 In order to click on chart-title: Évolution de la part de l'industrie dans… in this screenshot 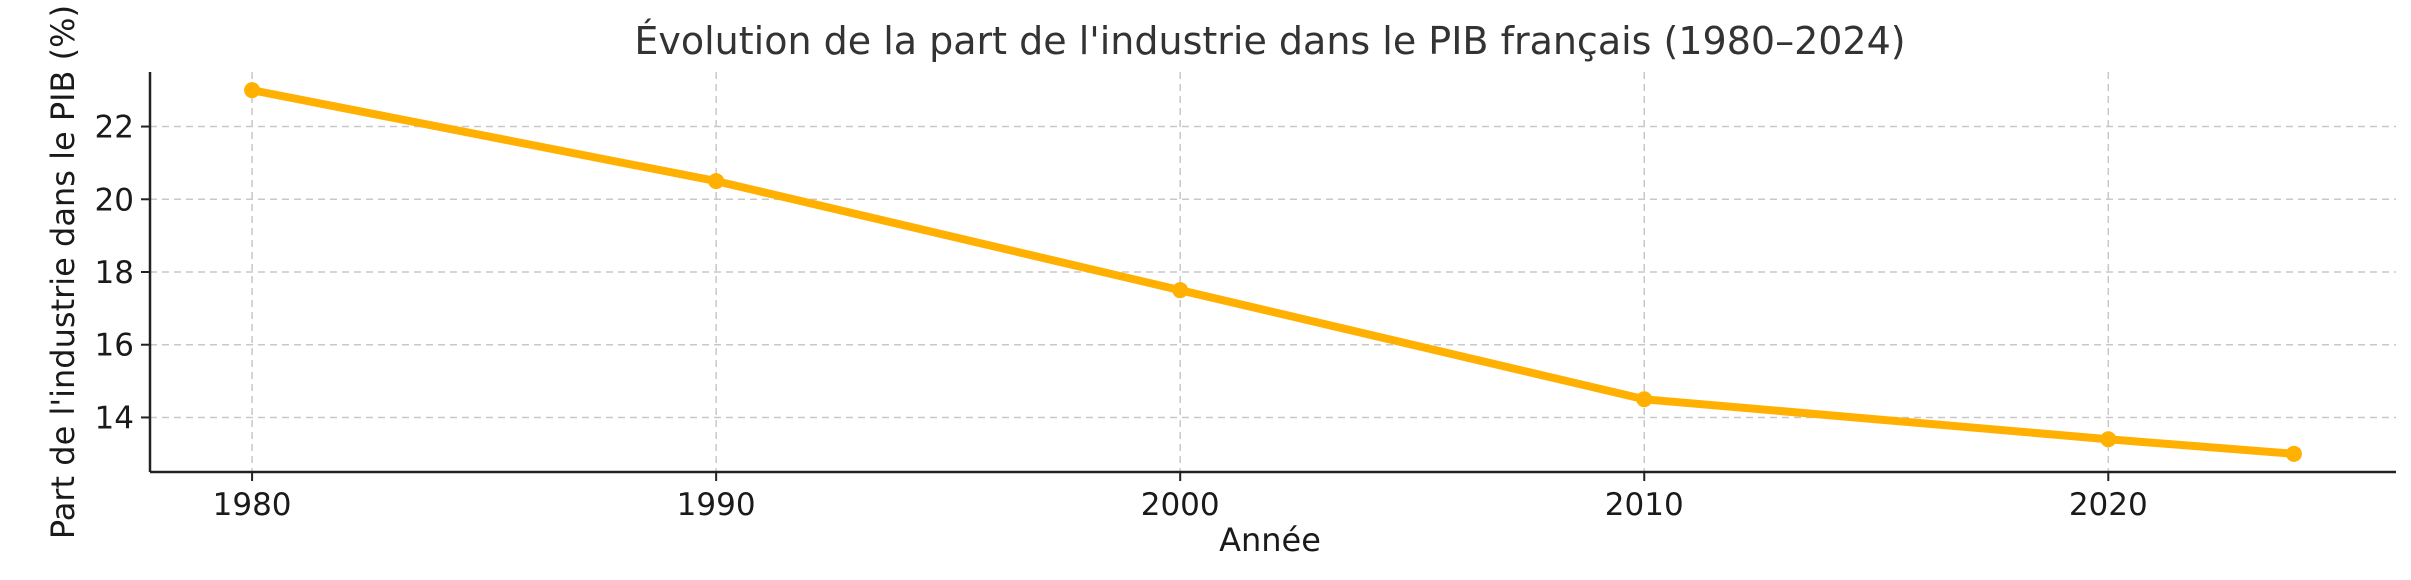, I will do `click(1269, 41)`.